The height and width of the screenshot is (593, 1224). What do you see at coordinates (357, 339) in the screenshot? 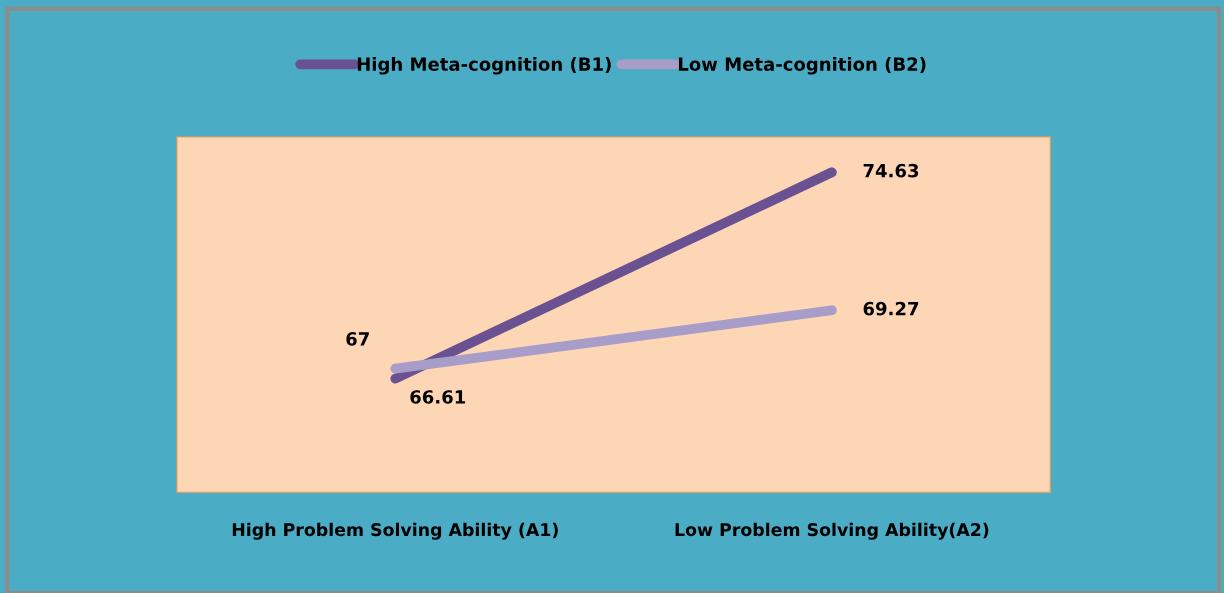
I see `data-label: 67` at bounding box center [357, 339].